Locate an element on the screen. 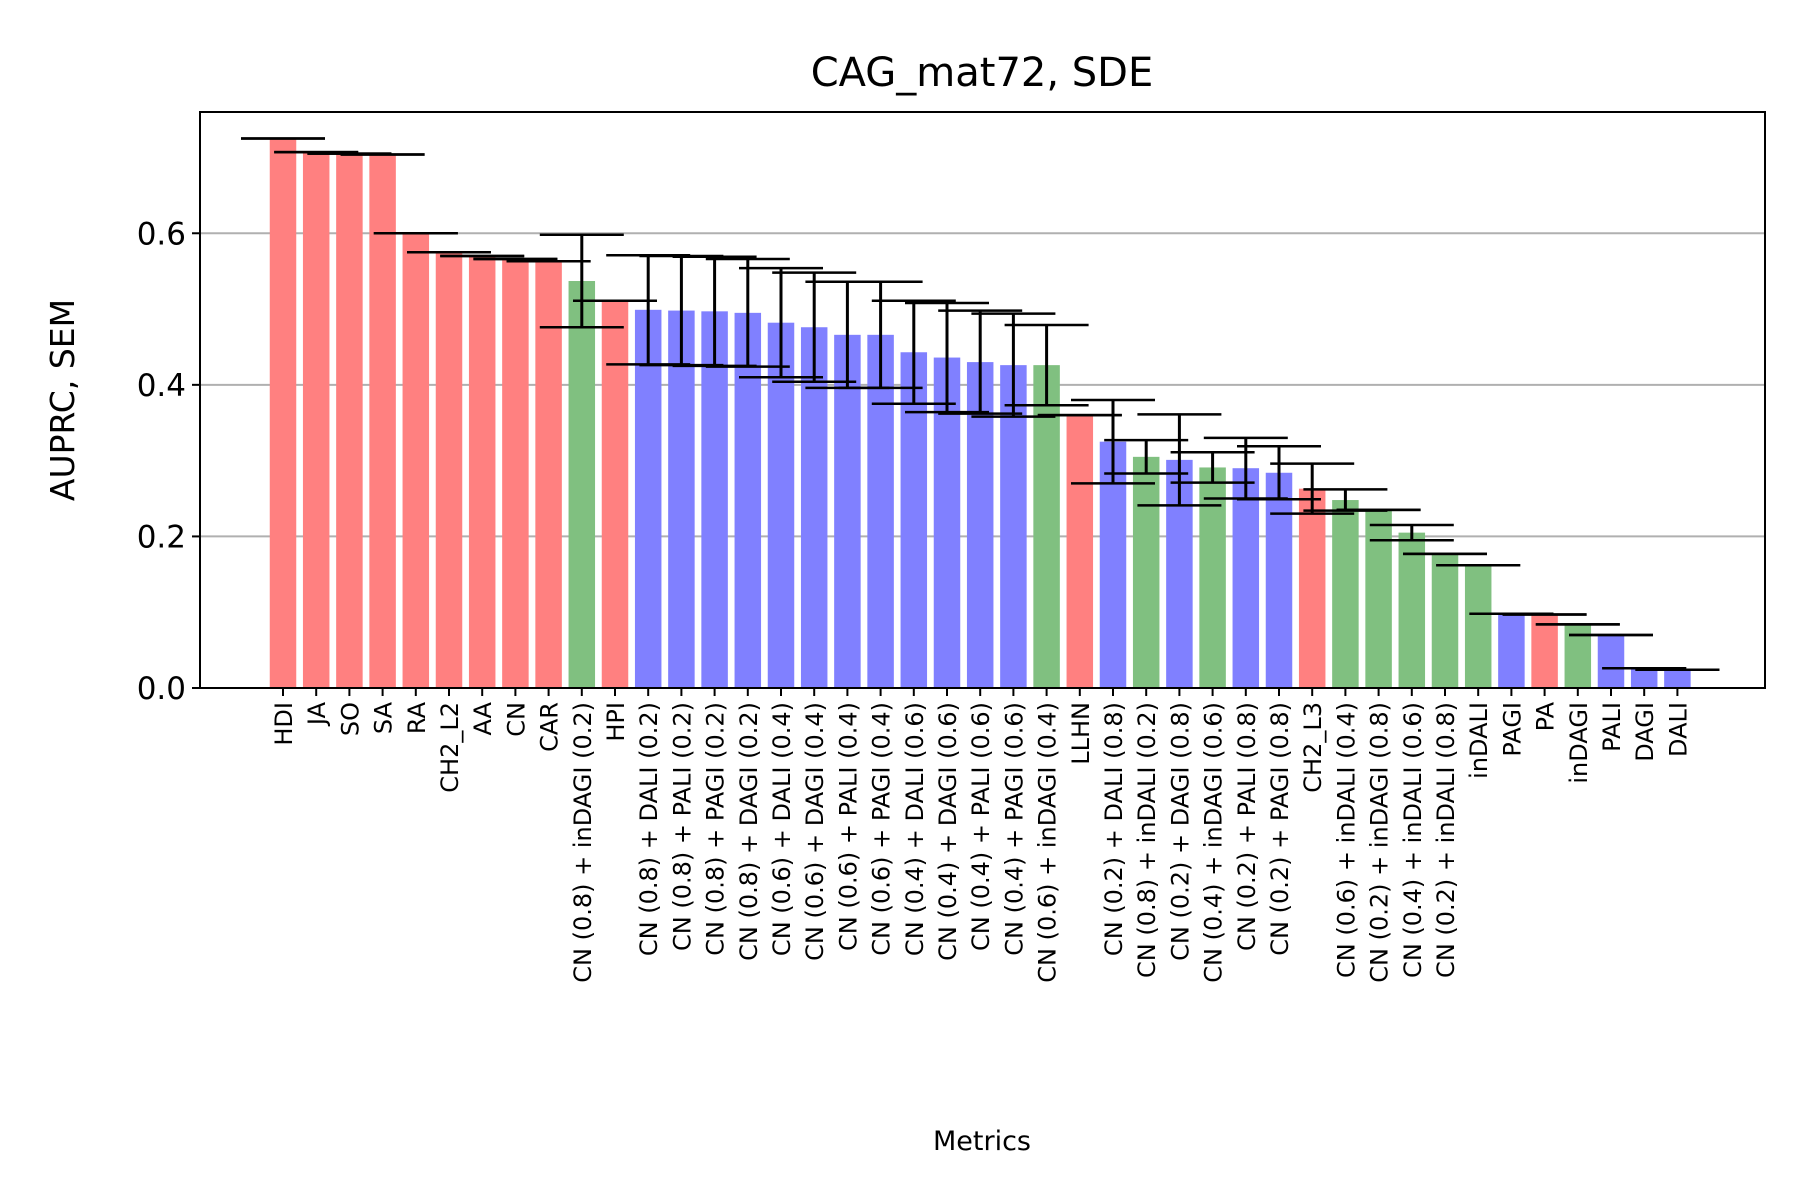 The image size is (1800, 1200). x-tick-label: CH2_L3 is located at coordinates (1313, 747).